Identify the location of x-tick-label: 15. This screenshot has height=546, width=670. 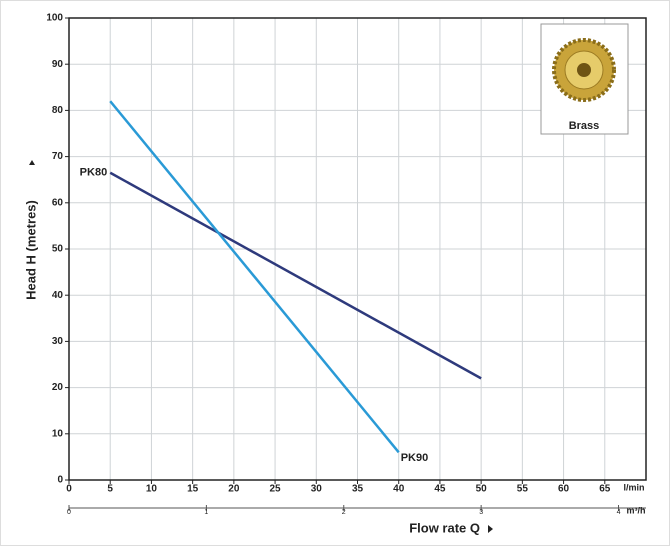
(193, 489).